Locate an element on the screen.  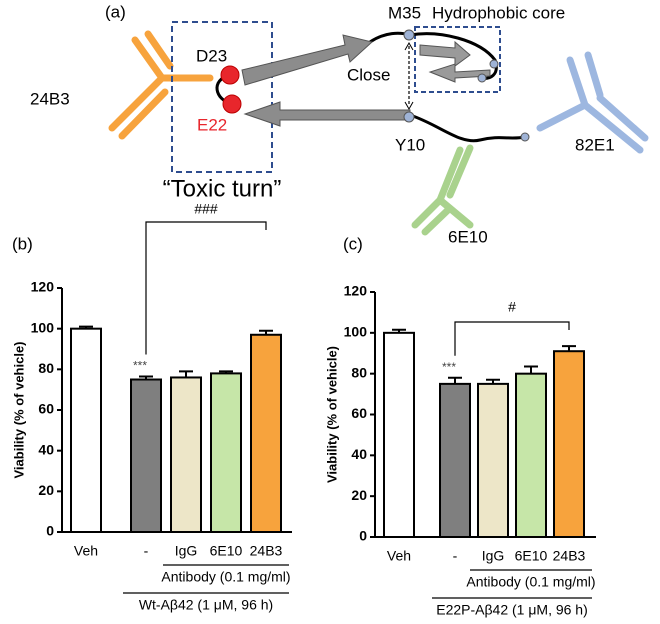
comparison-label: # is located at coordinates (512, 307).